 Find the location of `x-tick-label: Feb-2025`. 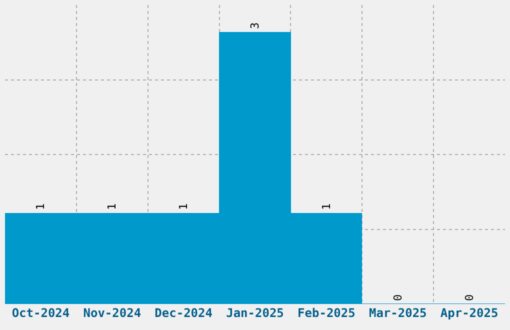

x-tick-label: Feb-2025 is located at coordinates (327, 313).